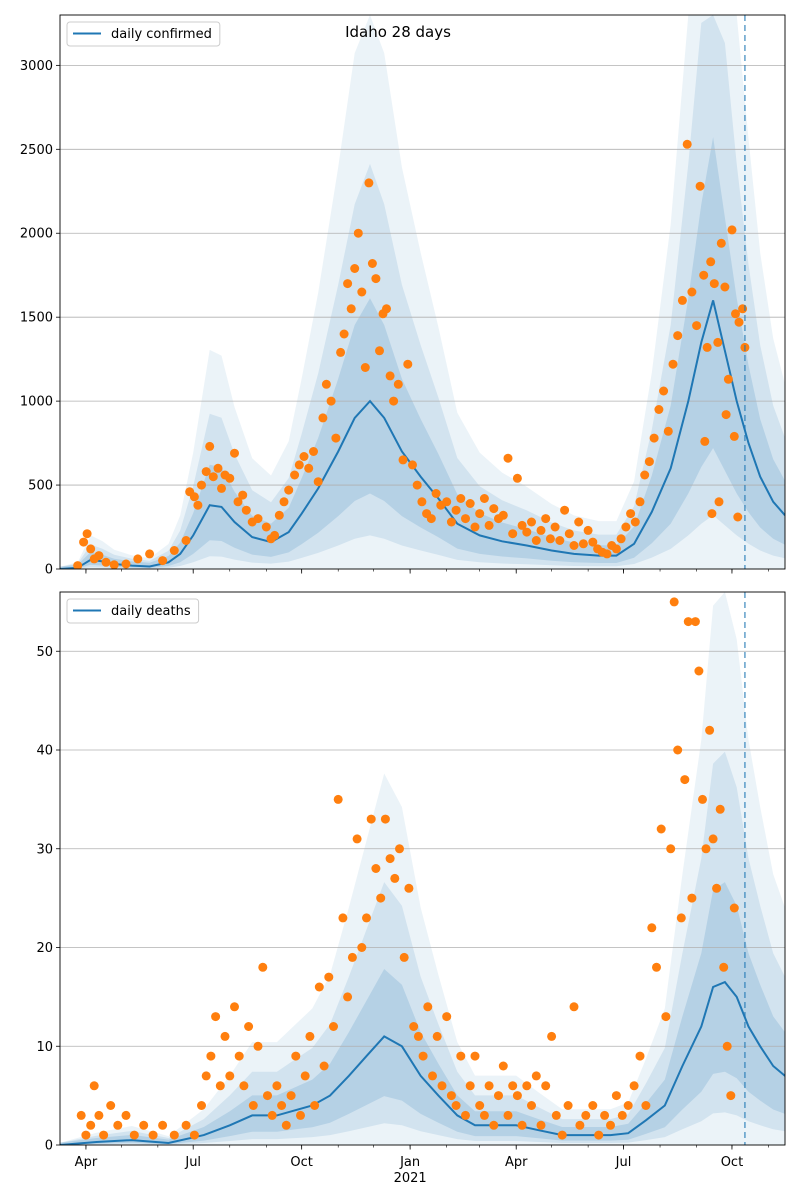 Image resolution: width=800 pixels, height=1200 pixels. What do you see at coordinates (192, 1162) in the screenshot?
I see `x-tick-label: Jul` at bounding box center [192, 1162].